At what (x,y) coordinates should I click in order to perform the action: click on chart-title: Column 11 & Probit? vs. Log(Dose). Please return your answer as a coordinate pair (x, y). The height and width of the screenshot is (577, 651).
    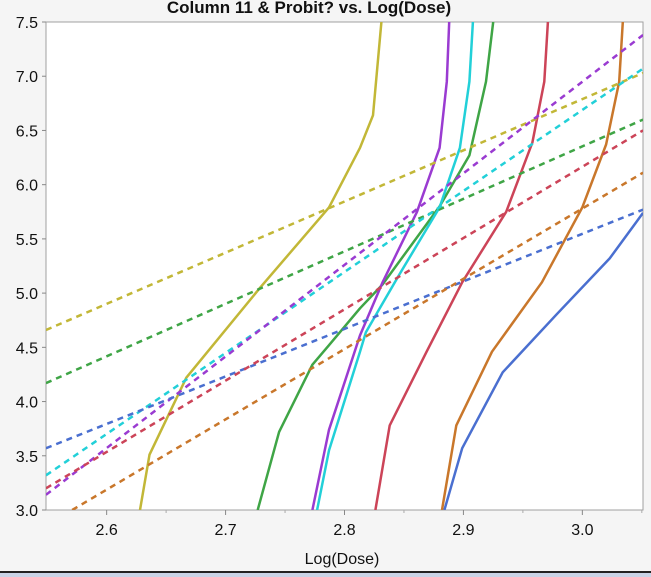
    Looking at the image, I should click on (309, 8).